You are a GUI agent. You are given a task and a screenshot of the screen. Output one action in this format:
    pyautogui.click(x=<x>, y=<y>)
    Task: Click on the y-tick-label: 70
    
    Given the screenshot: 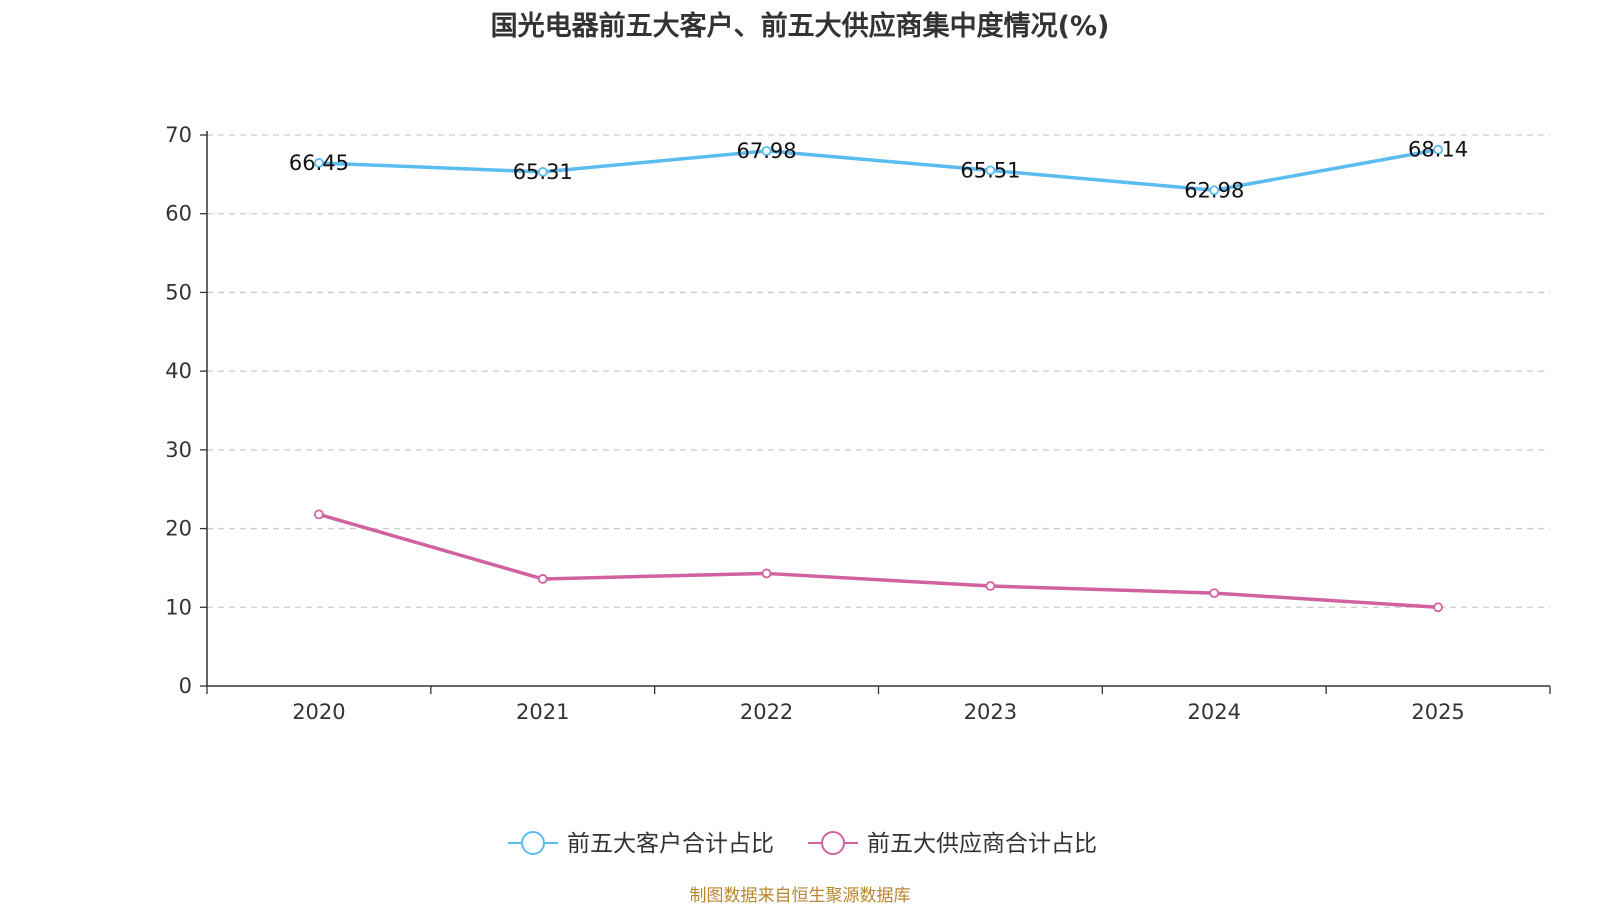 What is the action you would take?
    pyautogui.click(x=178, y=135)
    